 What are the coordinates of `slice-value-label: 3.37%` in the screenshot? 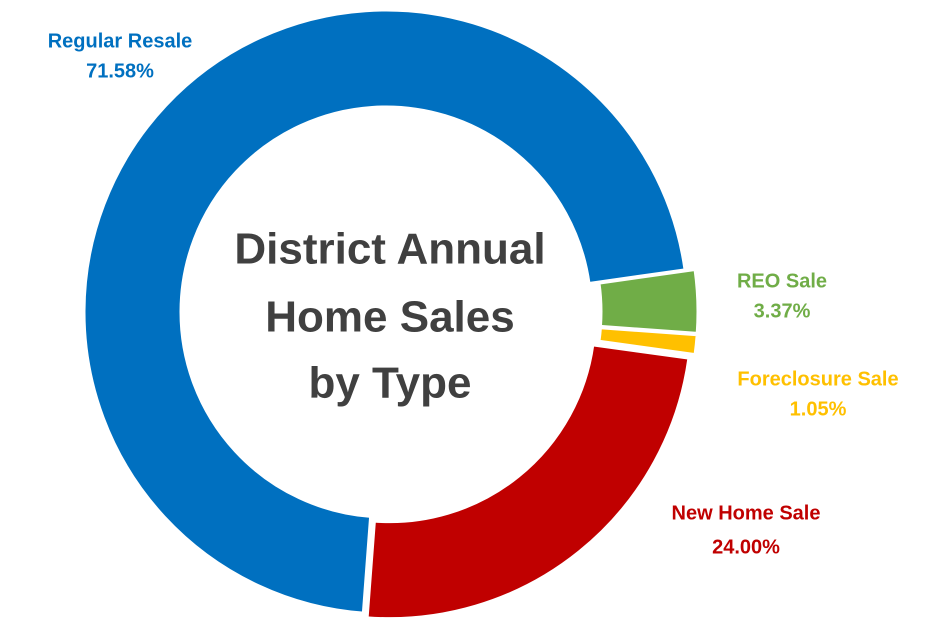 It's located at (782, 311).